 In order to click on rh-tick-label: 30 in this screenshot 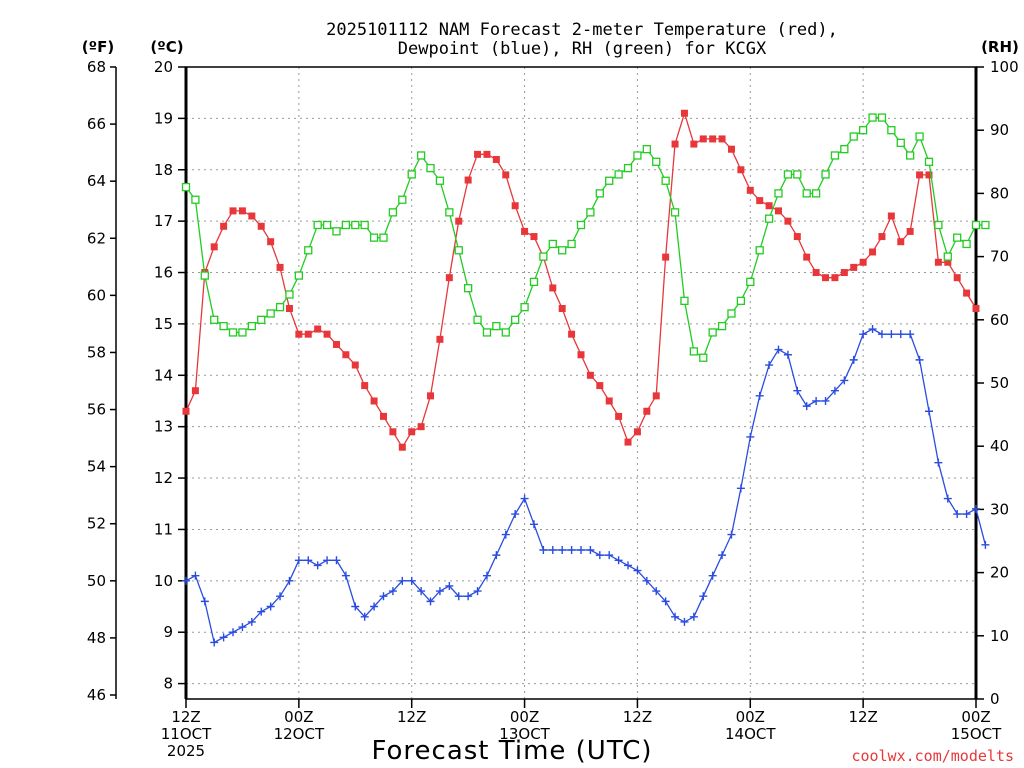, I will do `click(999, 509)`.